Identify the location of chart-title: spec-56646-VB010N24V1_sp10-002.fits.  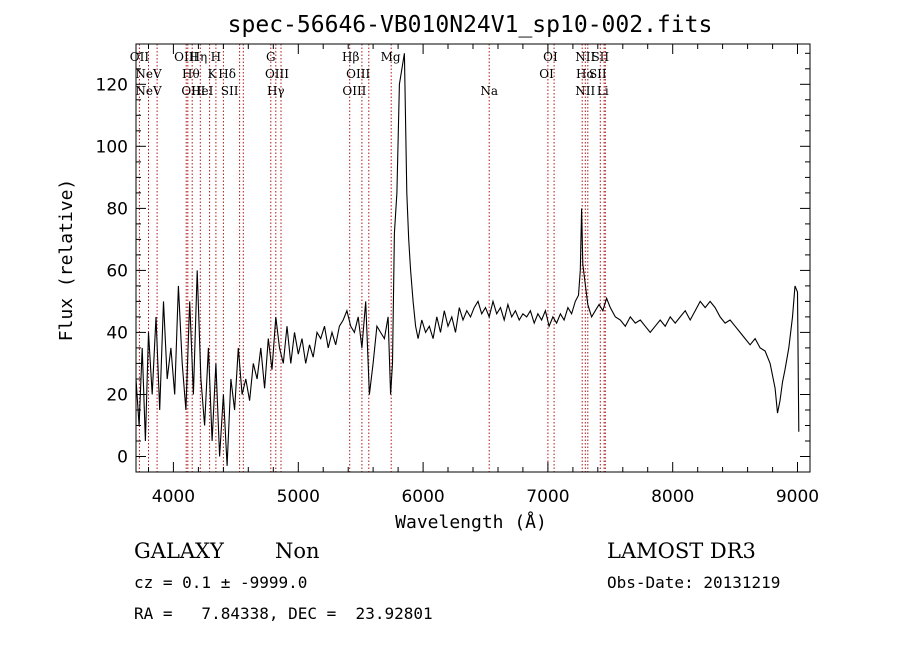
(470, 25).